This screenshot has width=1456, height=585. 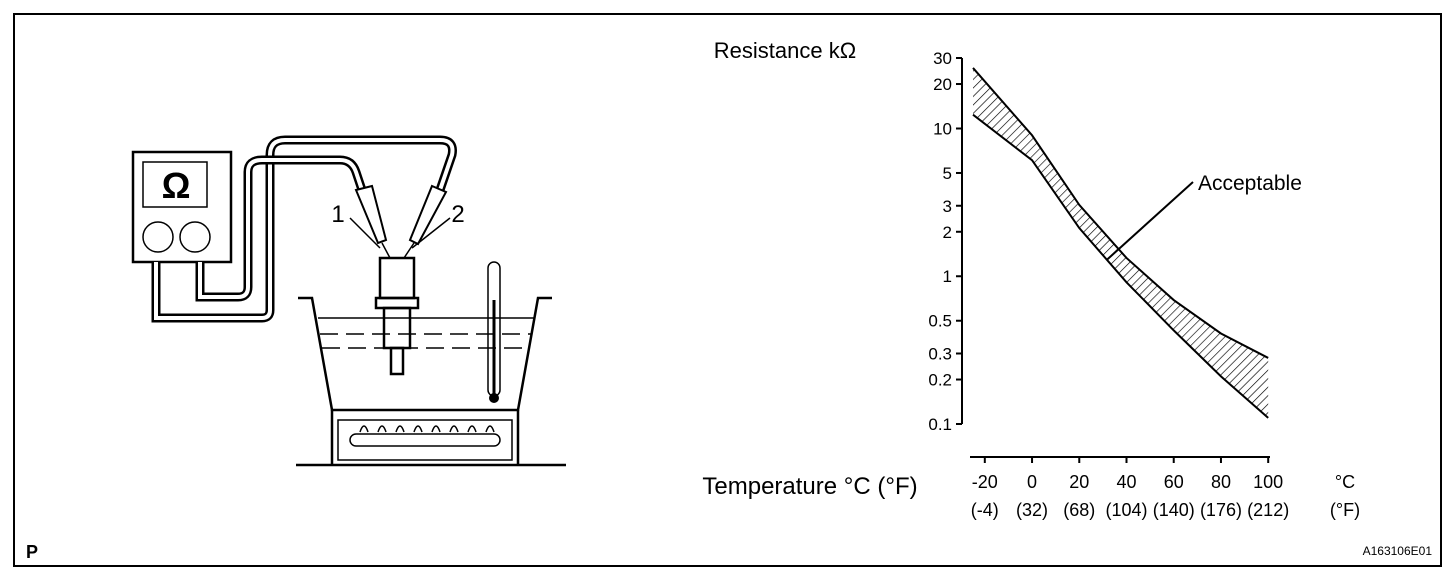 What do you see at coordinates (371, 214) in the screenshot?
I see `probe` at bounding box center [371, 214].